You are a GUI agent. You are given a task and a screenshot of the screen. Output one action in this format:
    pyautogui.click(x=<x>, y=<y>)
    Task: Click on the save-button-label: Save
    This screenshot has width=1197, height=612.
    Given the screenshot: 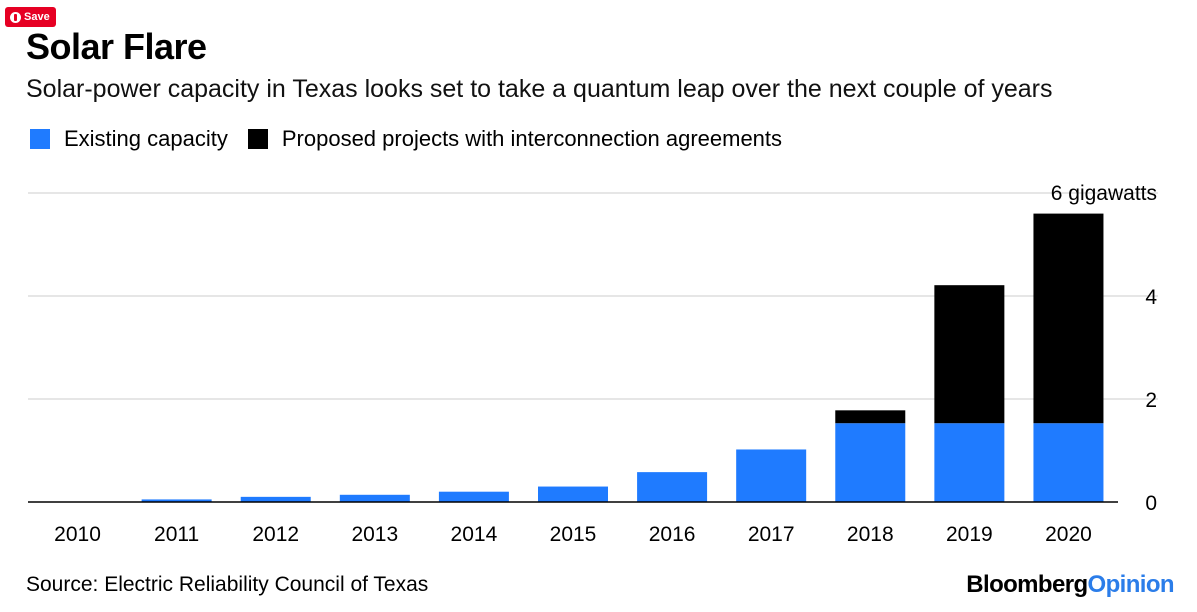 What is the action you would take?
    pyautogui.click(x=37, y=17)
    